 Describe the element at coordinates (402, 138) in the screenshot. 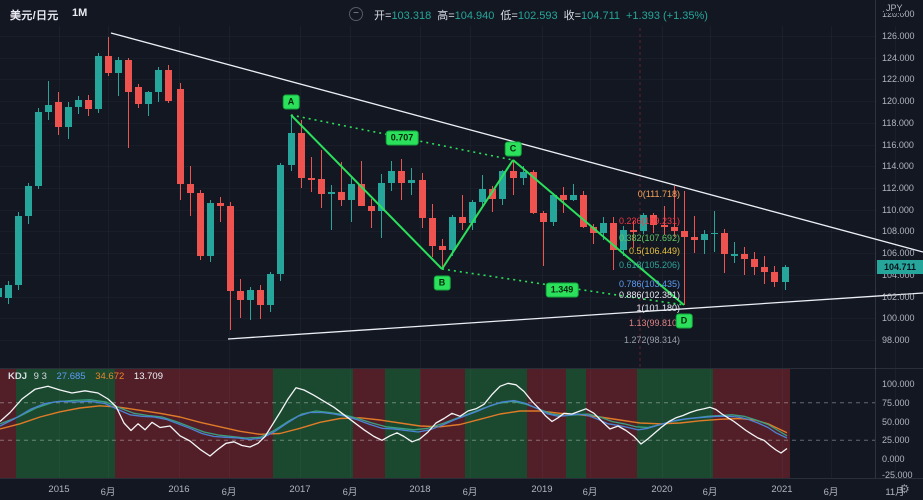

I see `pattern-ratio-label: 0.707` at that location.